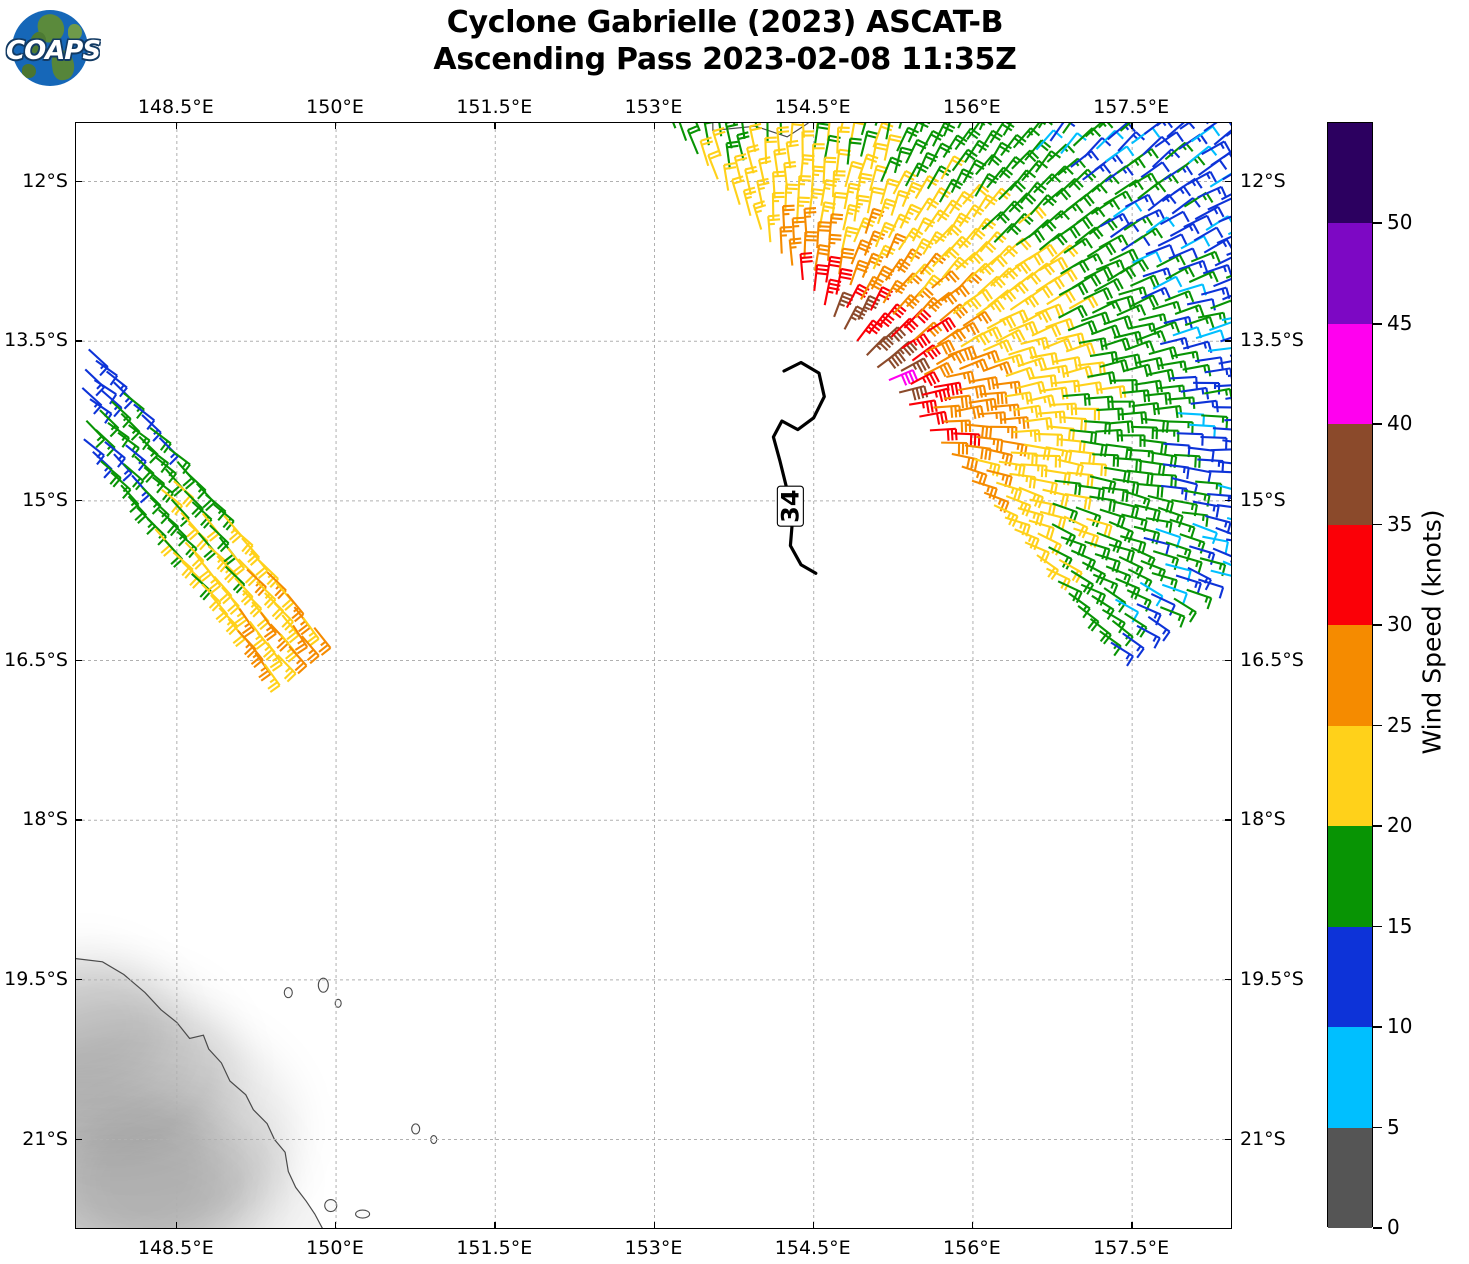 This screenshot has height=1264, width=1469. Describe the element at coordinates (1432, 632) in the screenshot. I see `colorbar-title-text: Wind Speed (knots)` at that location.